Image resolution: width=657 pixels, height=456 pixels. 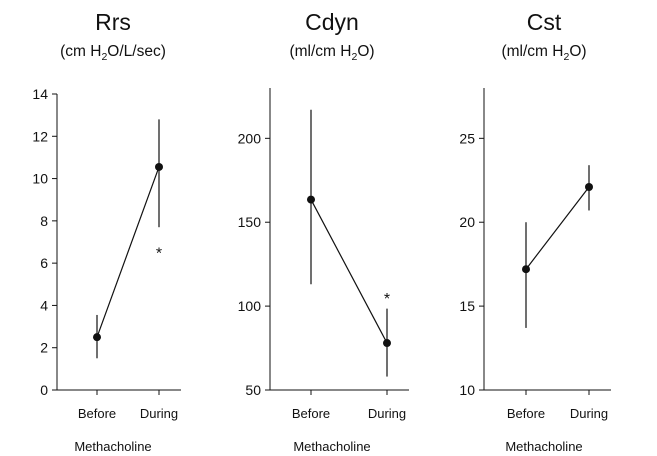 I want to click on y-tick-label: 20, so click(x=467, y=222).